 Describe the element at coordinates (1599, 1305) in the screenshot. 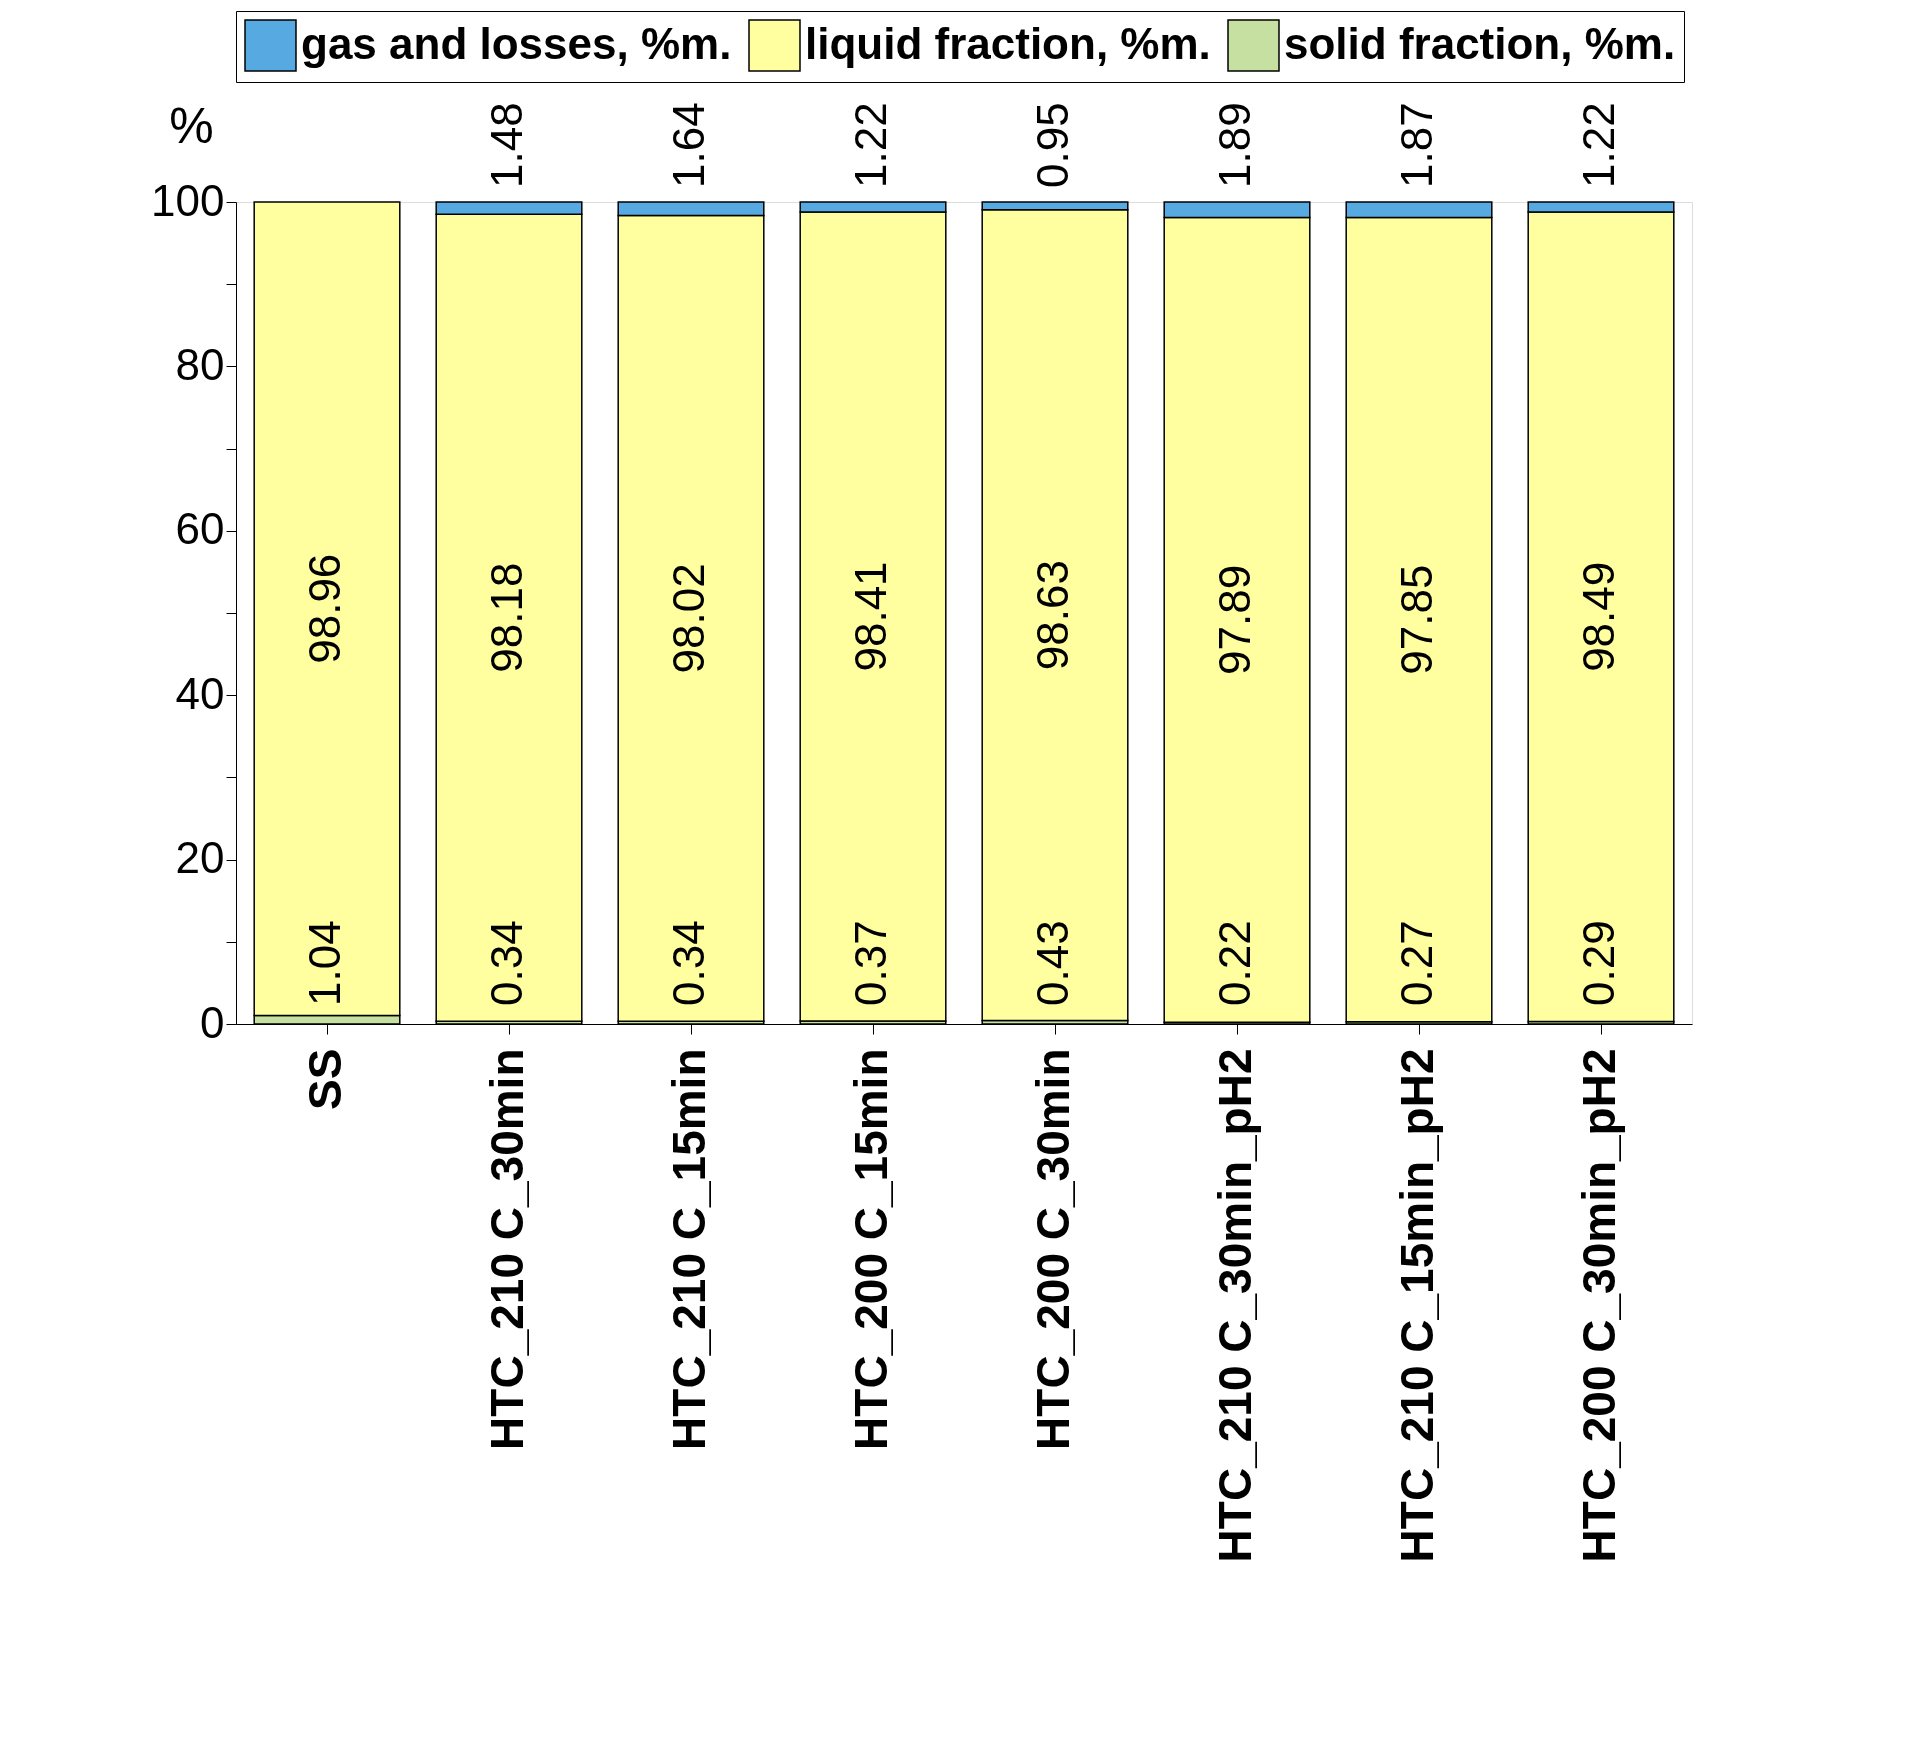

I see `x-tick-label: HTC_200 C_30min_pH2` at that location.